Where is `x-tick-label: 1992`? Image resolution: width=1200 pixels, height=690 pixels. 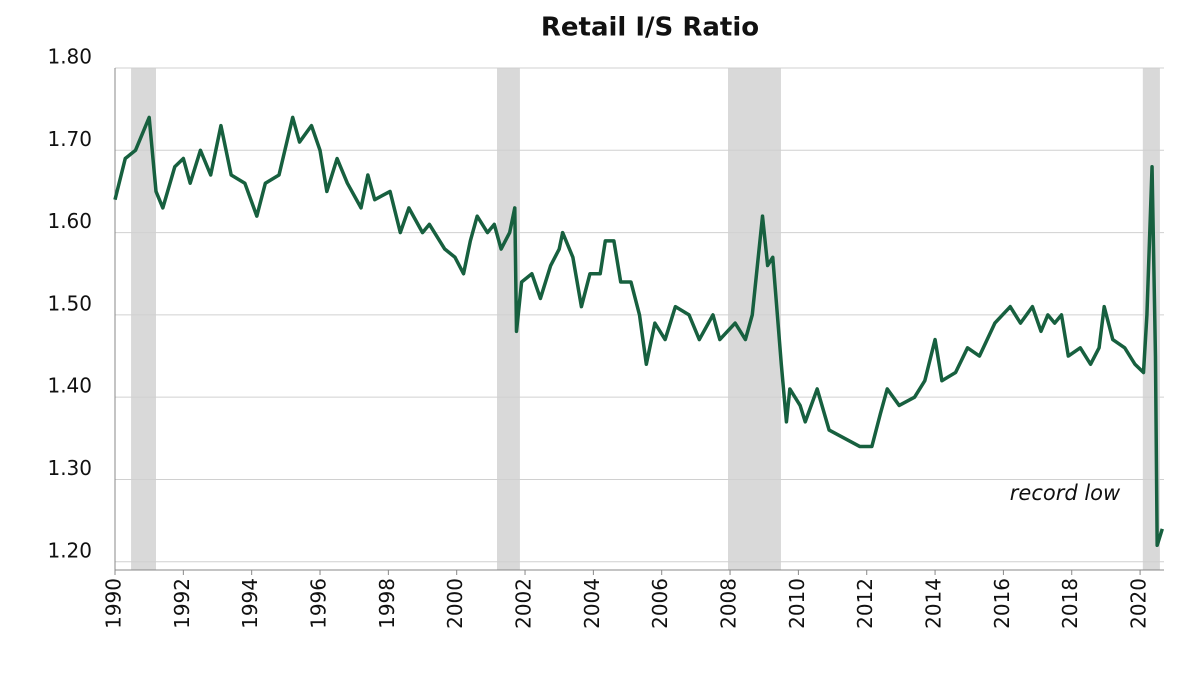
x-tick-label: 1992 is located at coordinates (182, 603).